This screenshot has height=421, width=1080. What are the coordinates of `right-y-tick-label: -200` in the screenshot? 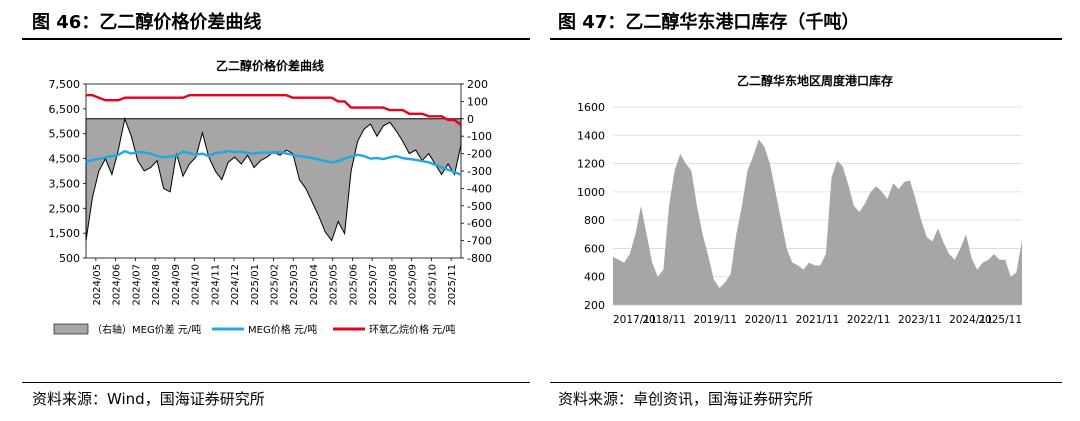 It's located at (479, 154).